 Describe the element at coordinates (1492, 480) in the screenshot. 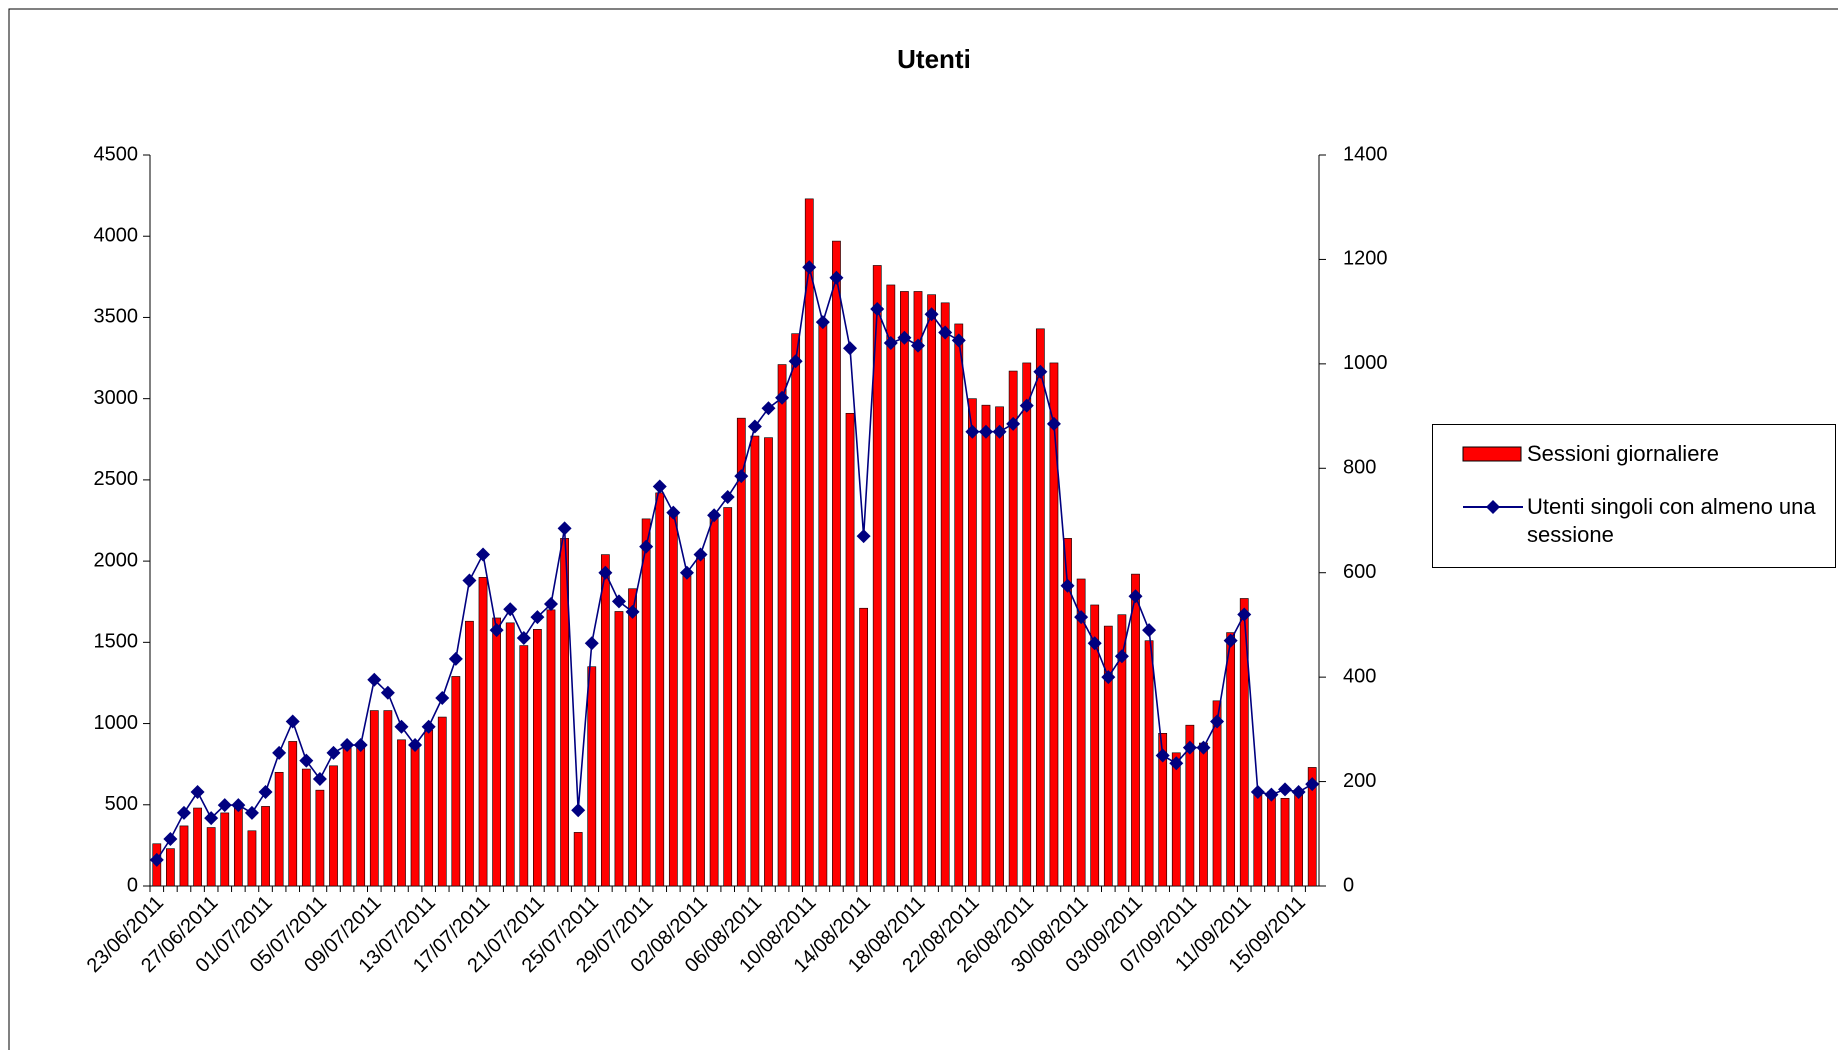

I see `legend-keys` at that location.